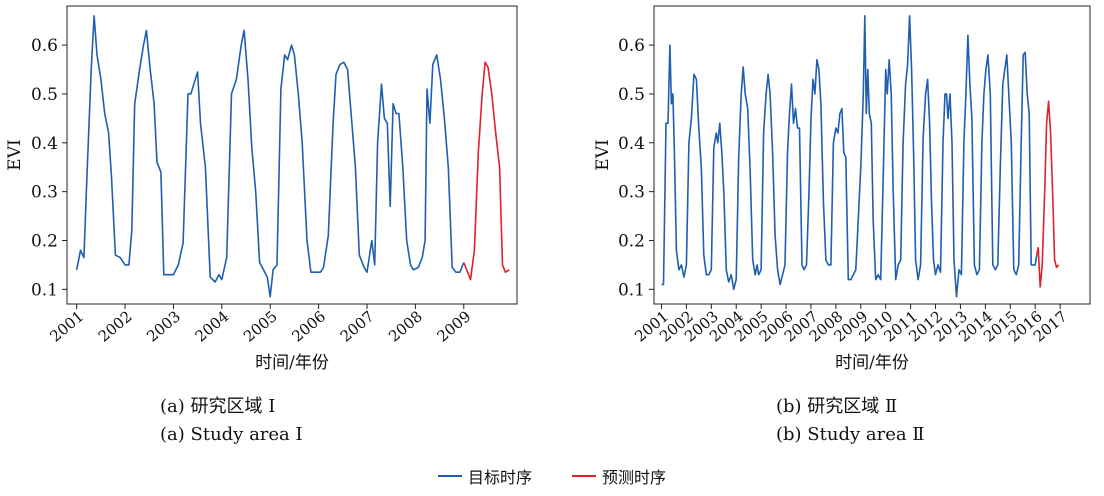  I want to click on x-tick-label: 2005, so click(260, 326).